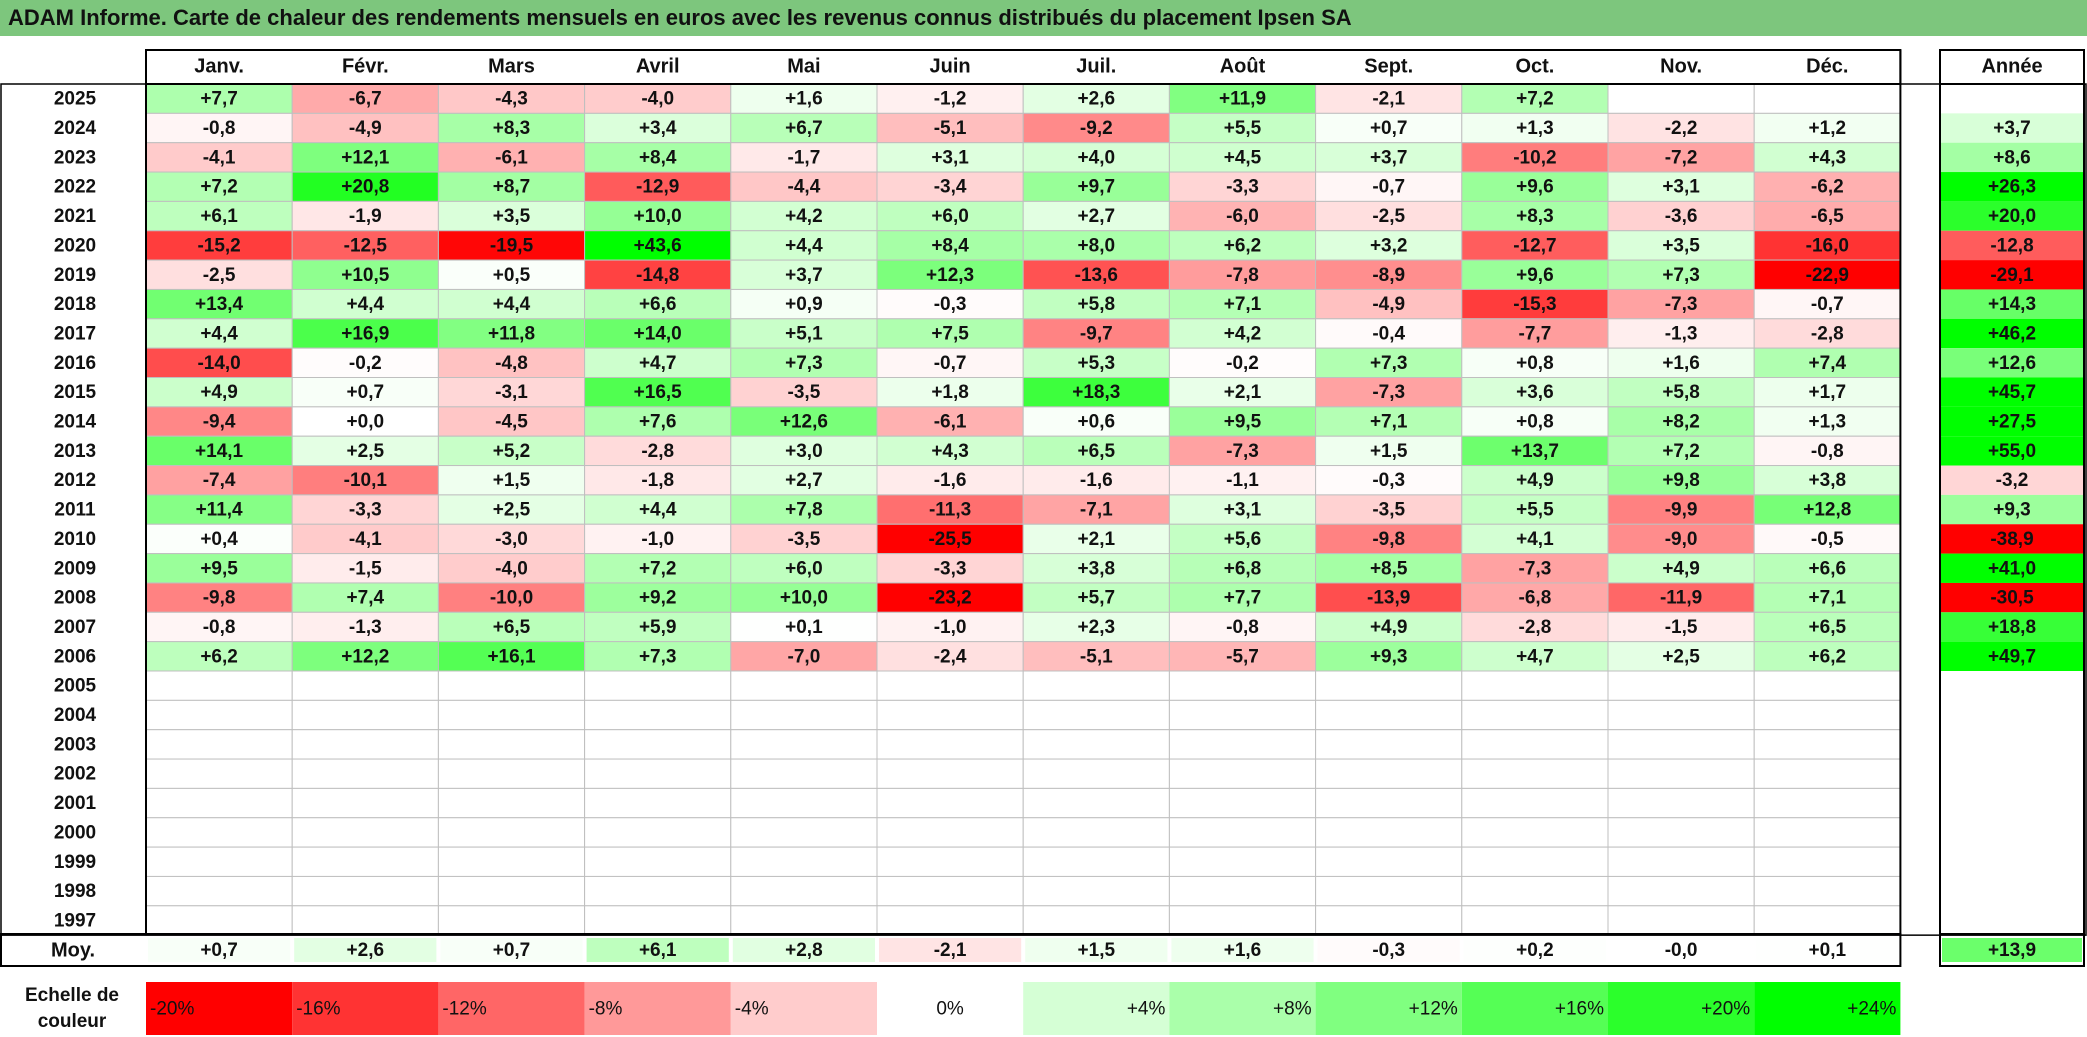 The image size is (2087, 1037). I want to click on cell-value: -4,0, so click(657, 99).